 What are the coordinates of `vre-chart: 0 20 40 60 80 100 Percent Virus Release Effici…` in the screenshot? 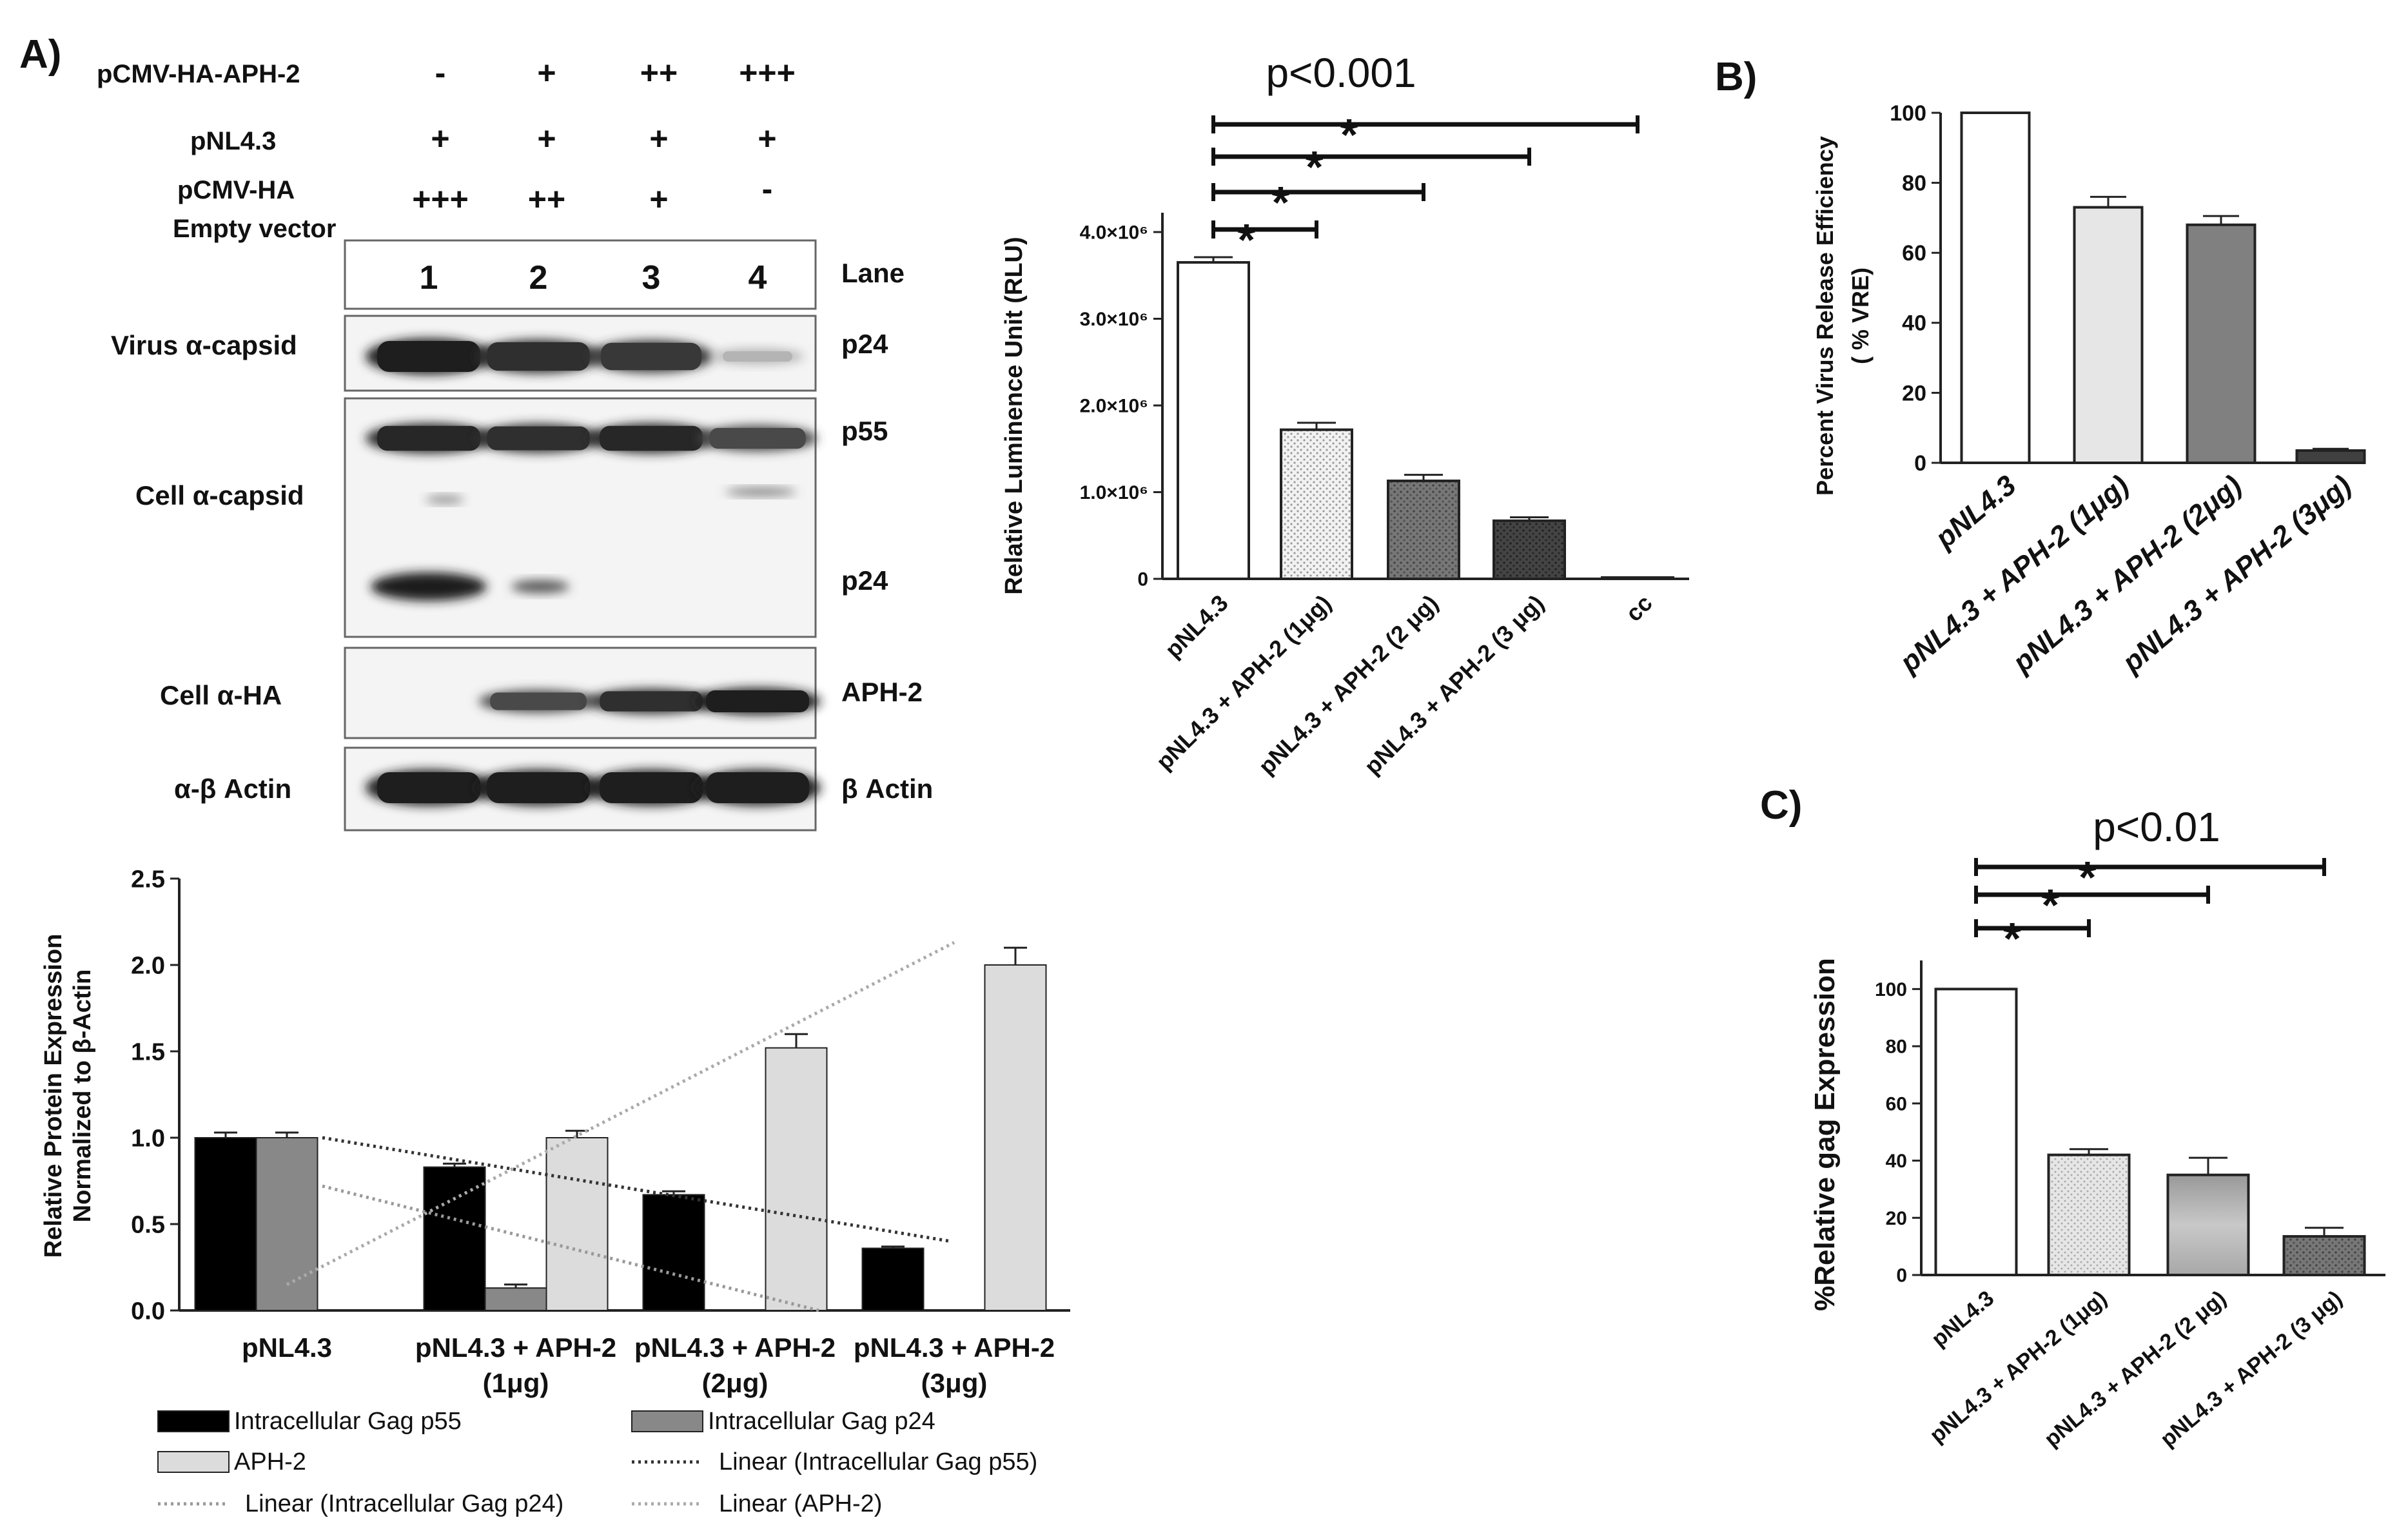 It's located at (2089, 390).